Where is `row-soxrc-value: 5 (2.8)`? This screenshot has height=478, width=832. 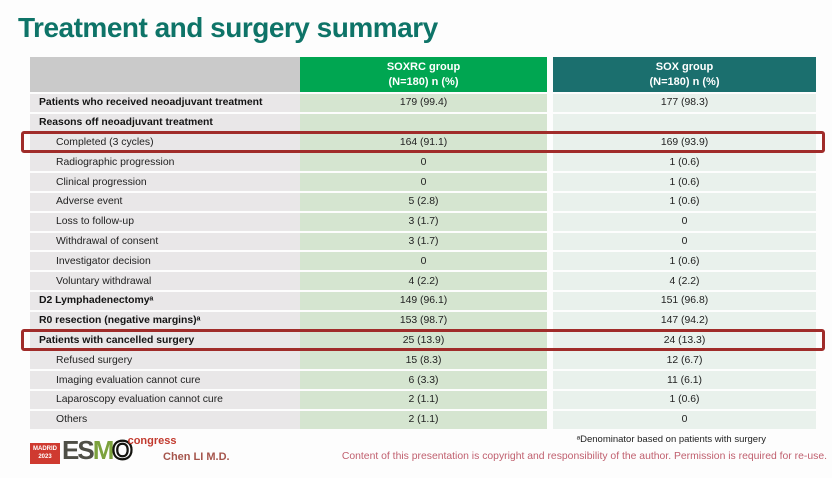
row-soxrc-value: 5 (2.8) is located at coordinates (423, 201).